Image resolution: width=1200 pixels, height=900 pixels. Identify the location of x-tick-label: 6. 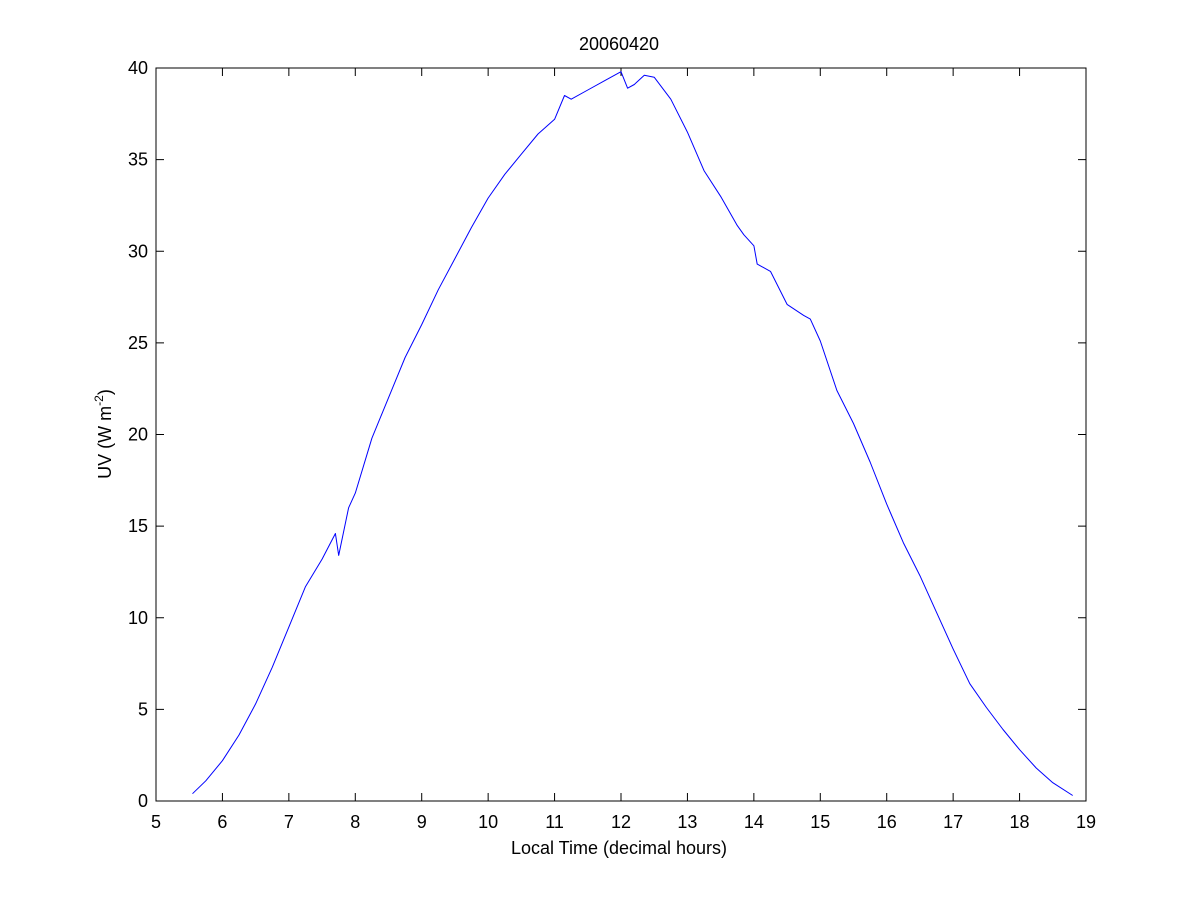
(222, 822).